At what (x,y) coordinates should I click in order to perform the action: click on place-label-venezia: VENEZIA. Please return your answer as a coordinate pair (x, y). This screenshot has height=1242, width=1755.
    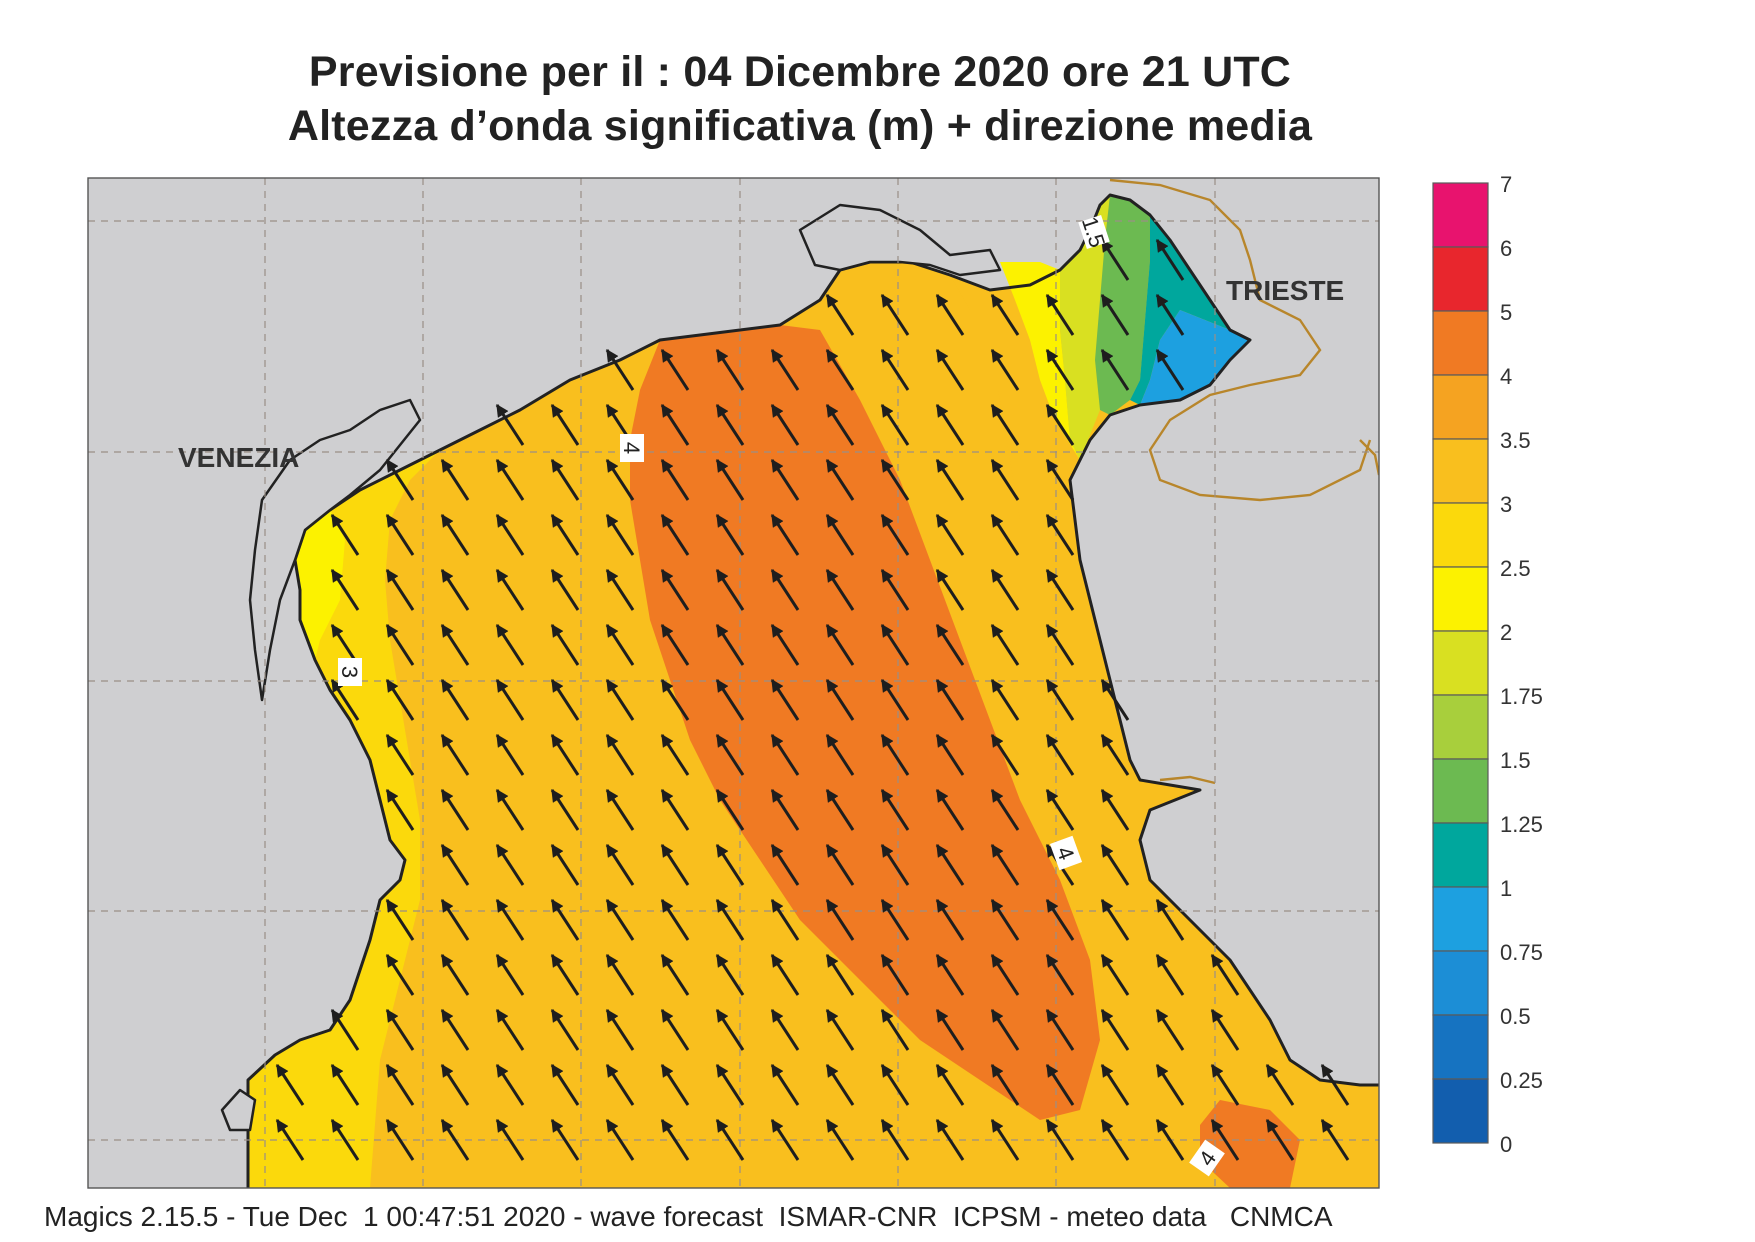
    Looking at the image, I should click on (238, 457).